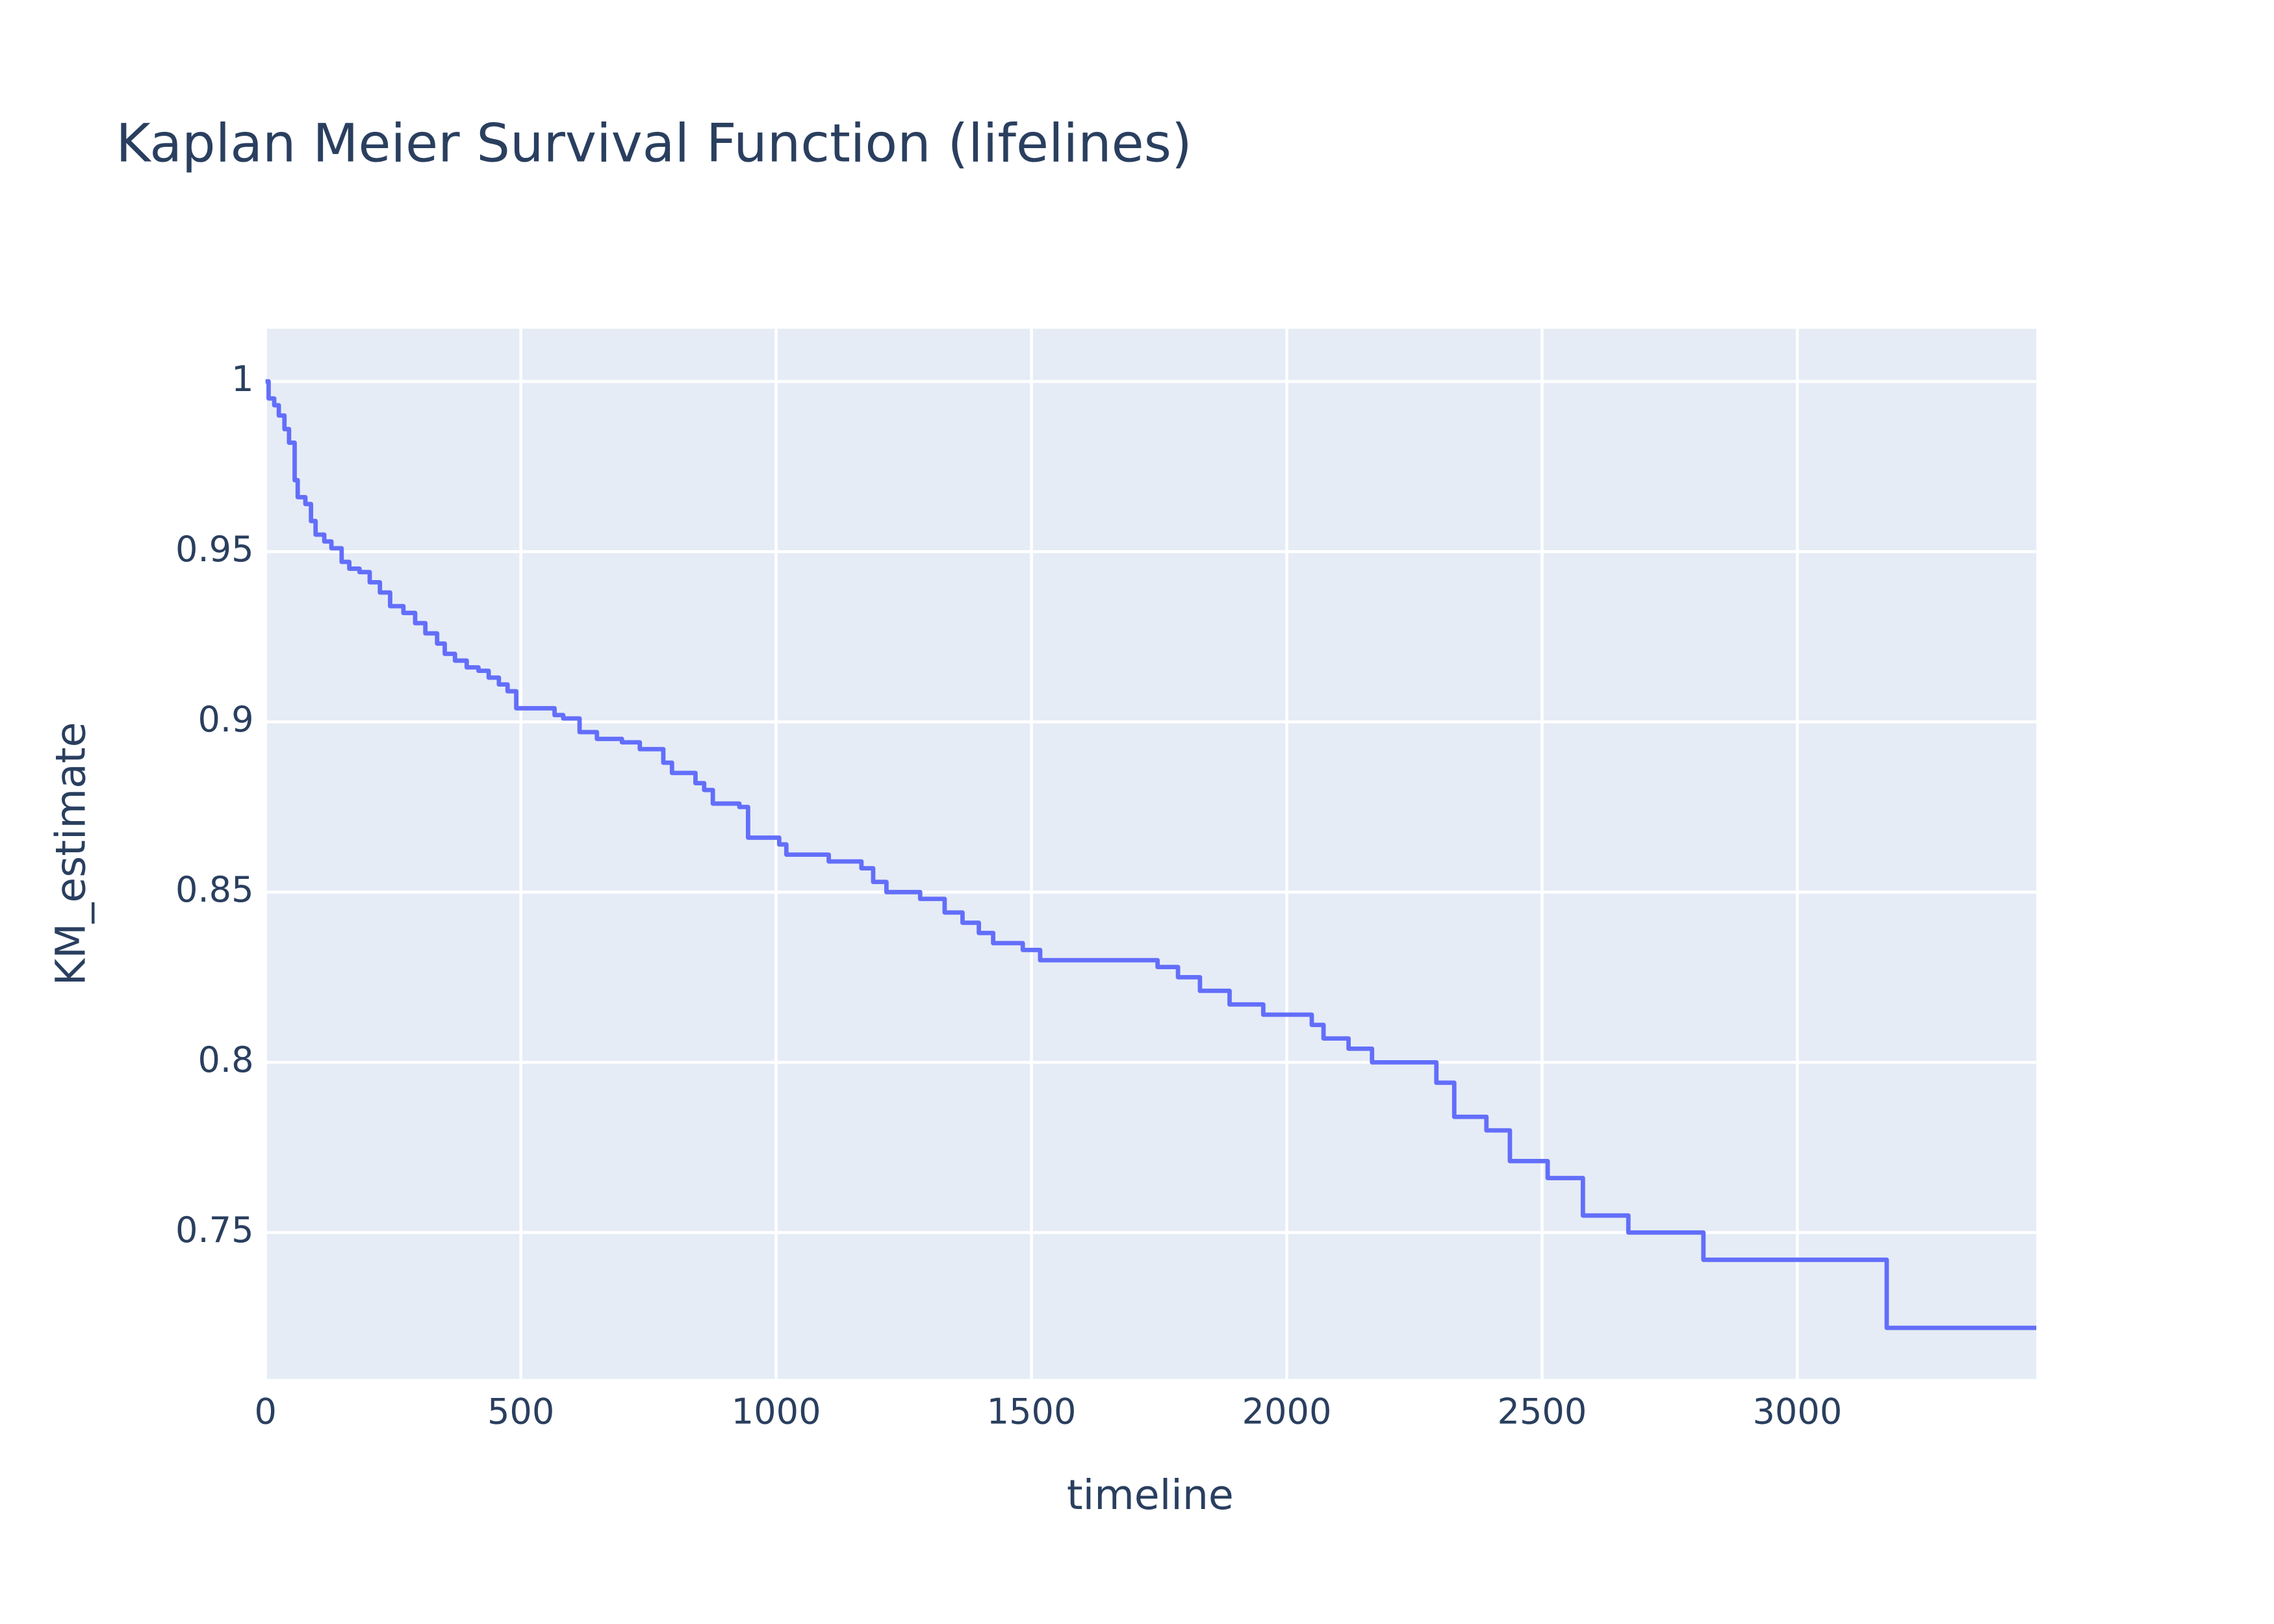 The image size is (2274, 1624). What do you see at coordinates (1032, 1411) in the screenshot?
I see `x-tick-label: 1500` at bounding box center [1032, 1411].